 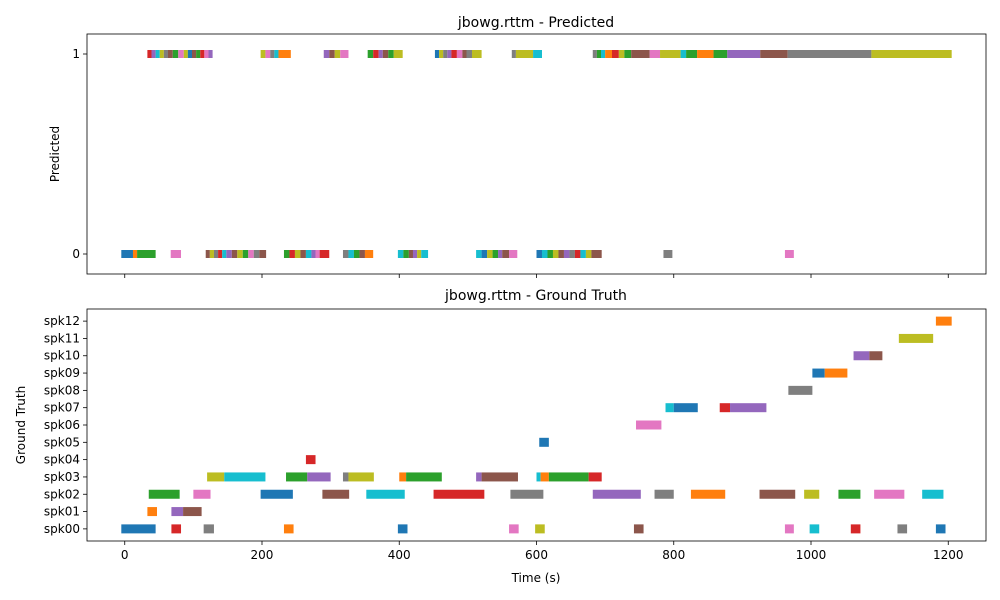 I want to click on ground-truth-x-tick-label: 200, so click(x=262, y=555).